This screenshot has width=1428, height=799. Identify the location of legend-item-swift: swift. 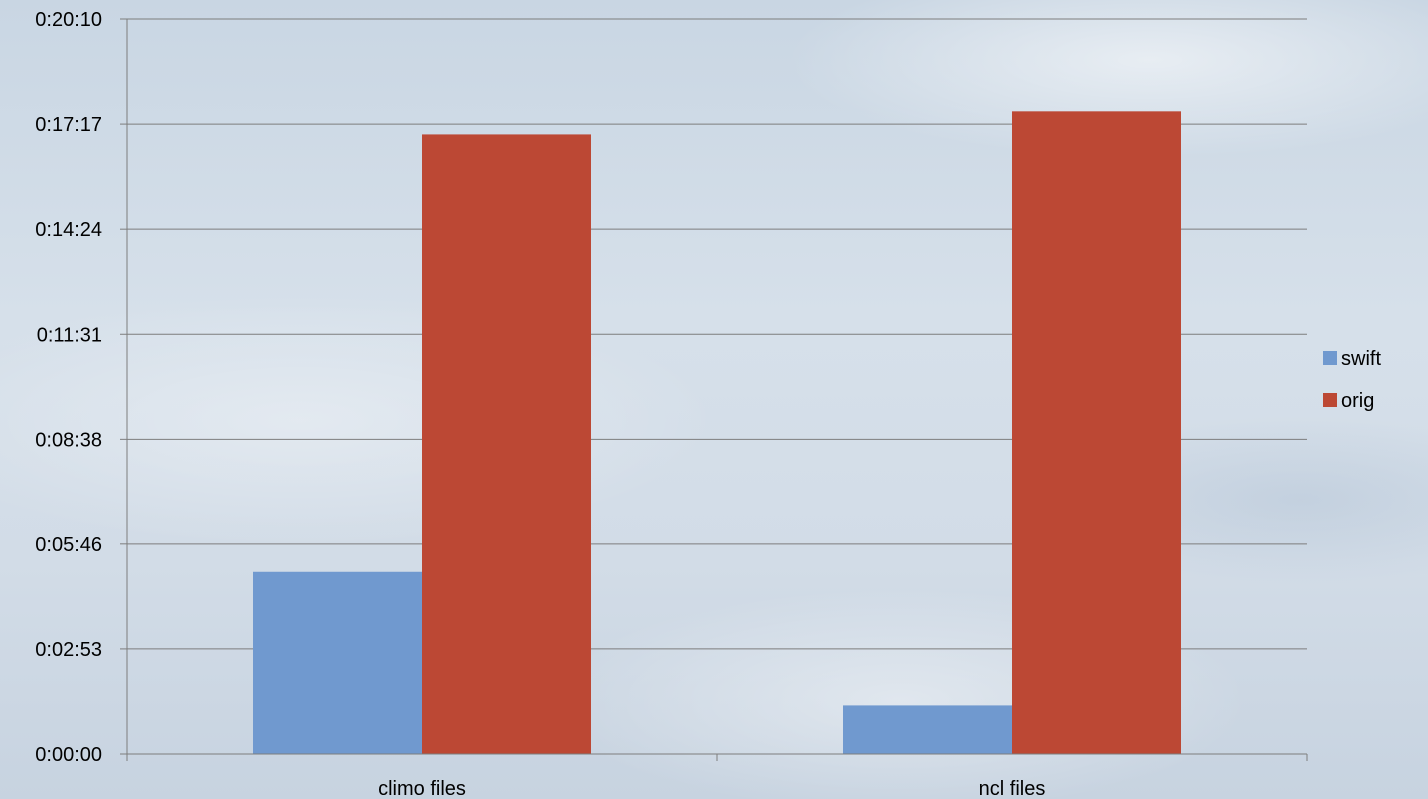
(1352, 359).